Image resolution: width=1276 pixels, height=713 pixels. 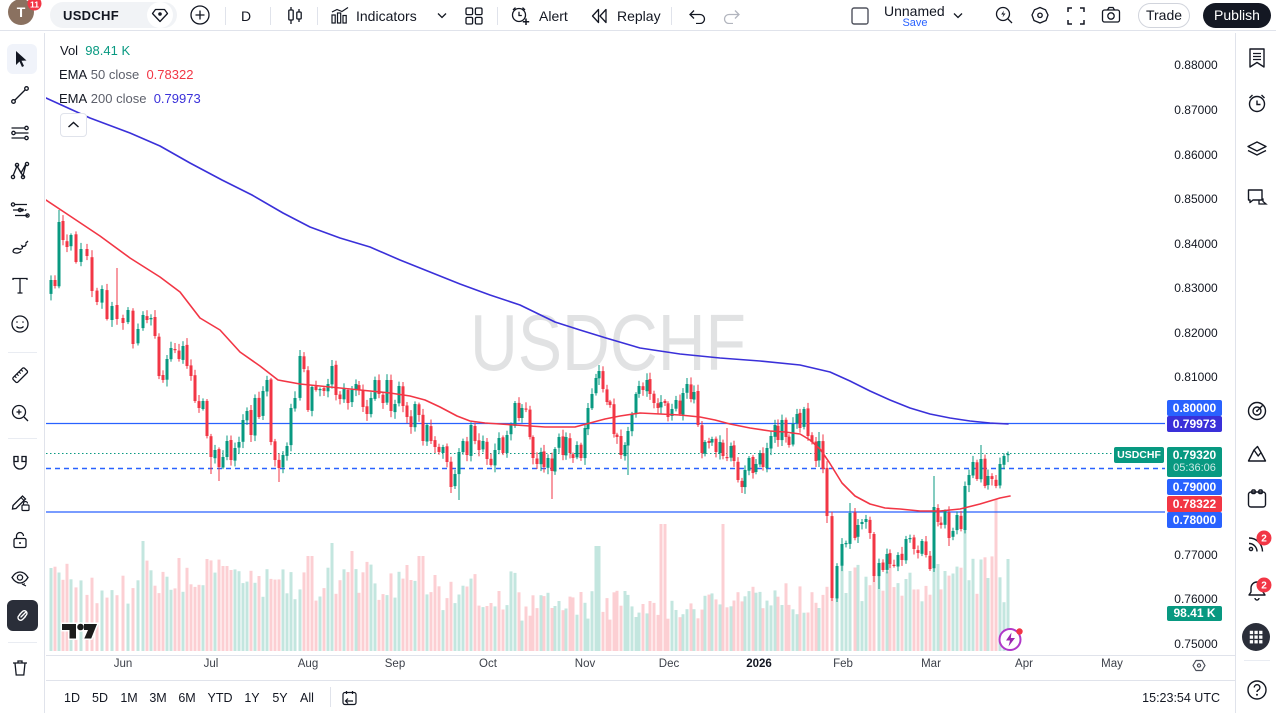 What do you see at coordinates (608, 342) in the screenshot?
I see `svg-text: USDCHF` at bounding box center [608, 342].